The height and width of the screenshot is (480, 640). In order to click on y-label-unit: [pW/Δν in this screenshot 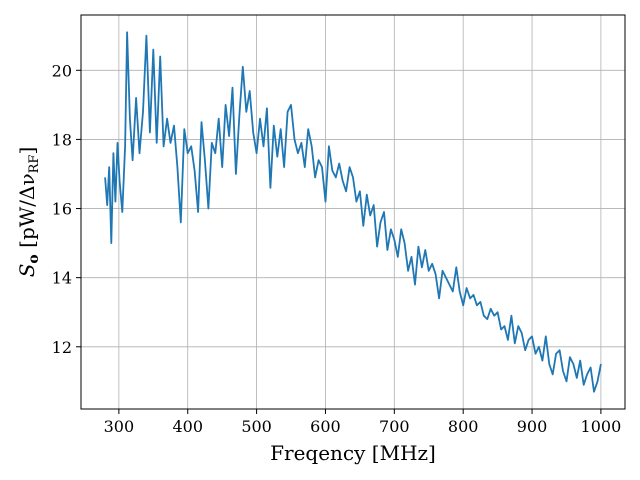, I will do `click(27, 213)`.